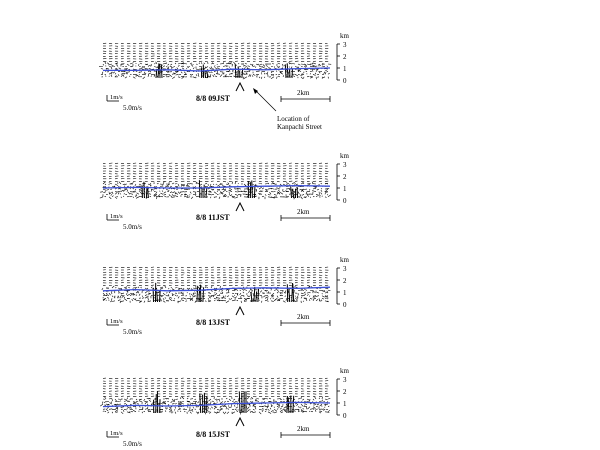 This screenshot has height=450, width=600. What do you see at coordinates (240, 421) in the screenshot?
I see `street-location-marker` at bounding box center [240, 421].